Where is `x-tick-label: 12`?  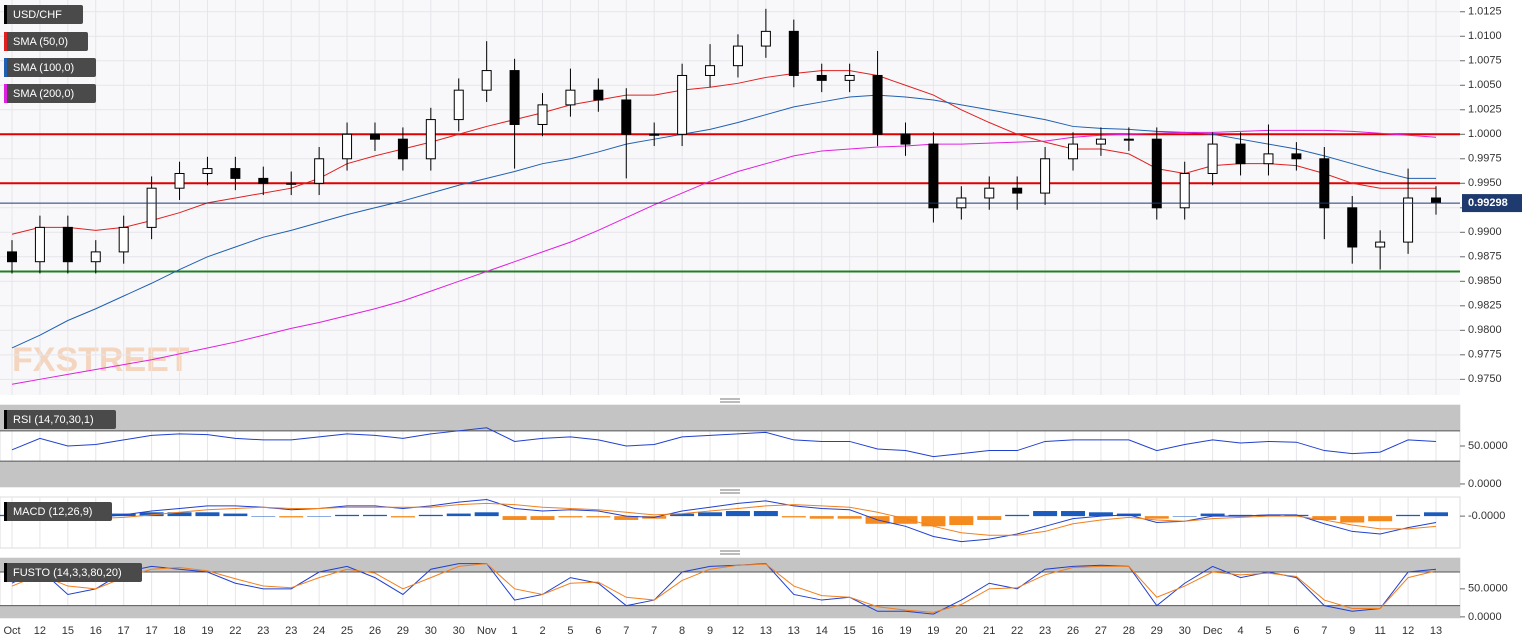 x-tick-label: 12 is located at coordinates (1408, 631).